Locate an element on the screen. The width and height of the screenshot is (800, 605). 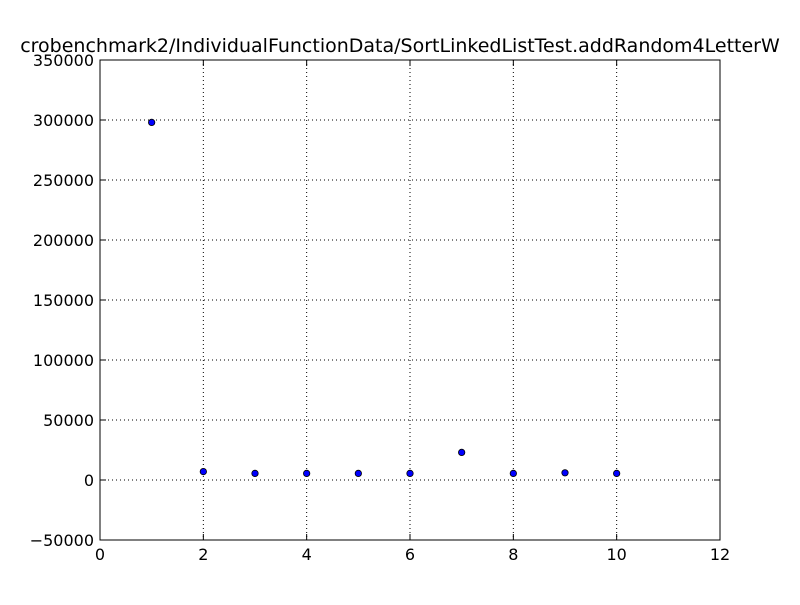
y-tick-label: 350000 is located at coordinates (63, 60).